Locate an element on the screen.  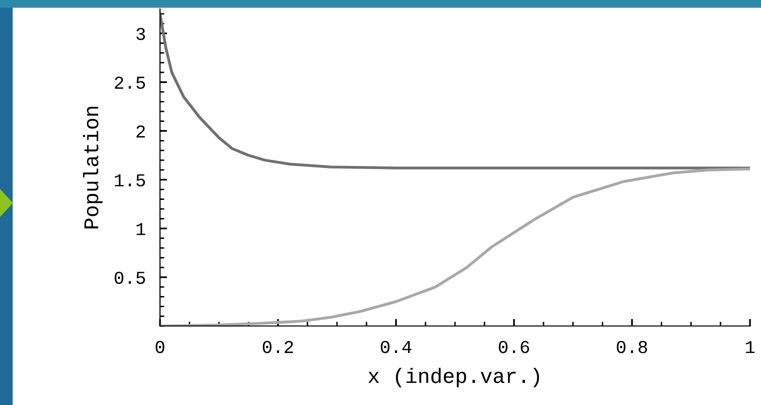
y-tick-label: 2 is located at coordinates (140, 131).